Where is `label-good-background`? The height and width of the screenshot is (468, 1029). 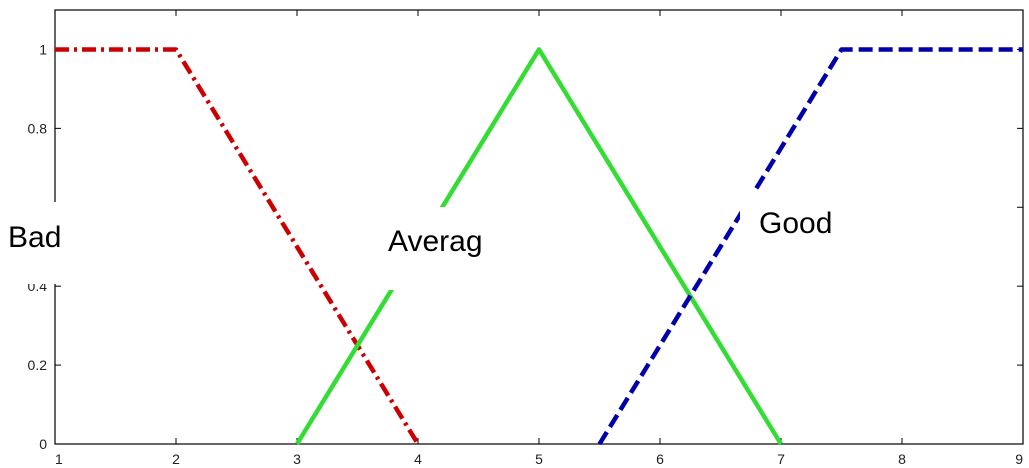 label-good-background is located at coordinates (796, 220).